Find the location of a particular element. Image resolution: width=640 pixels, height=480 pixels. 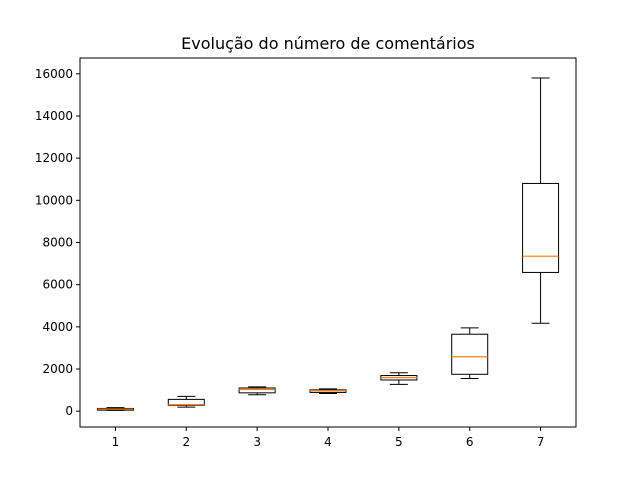

x-tick-label: 3 is located at coordinates (257, 442).